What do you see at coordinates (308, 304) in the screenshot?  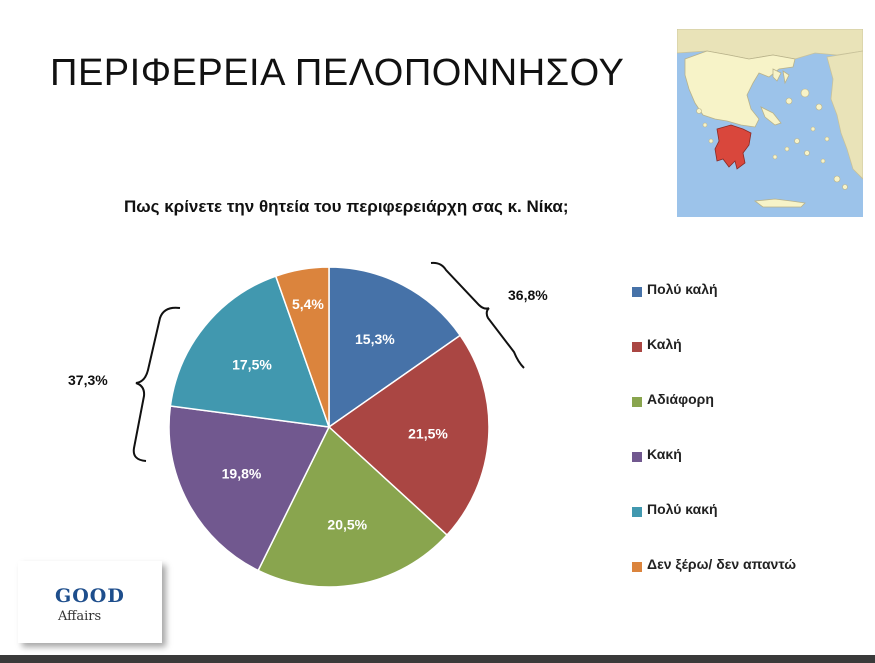 I see `slice-label-5: 5,4%` at bounding box center [308, 304].